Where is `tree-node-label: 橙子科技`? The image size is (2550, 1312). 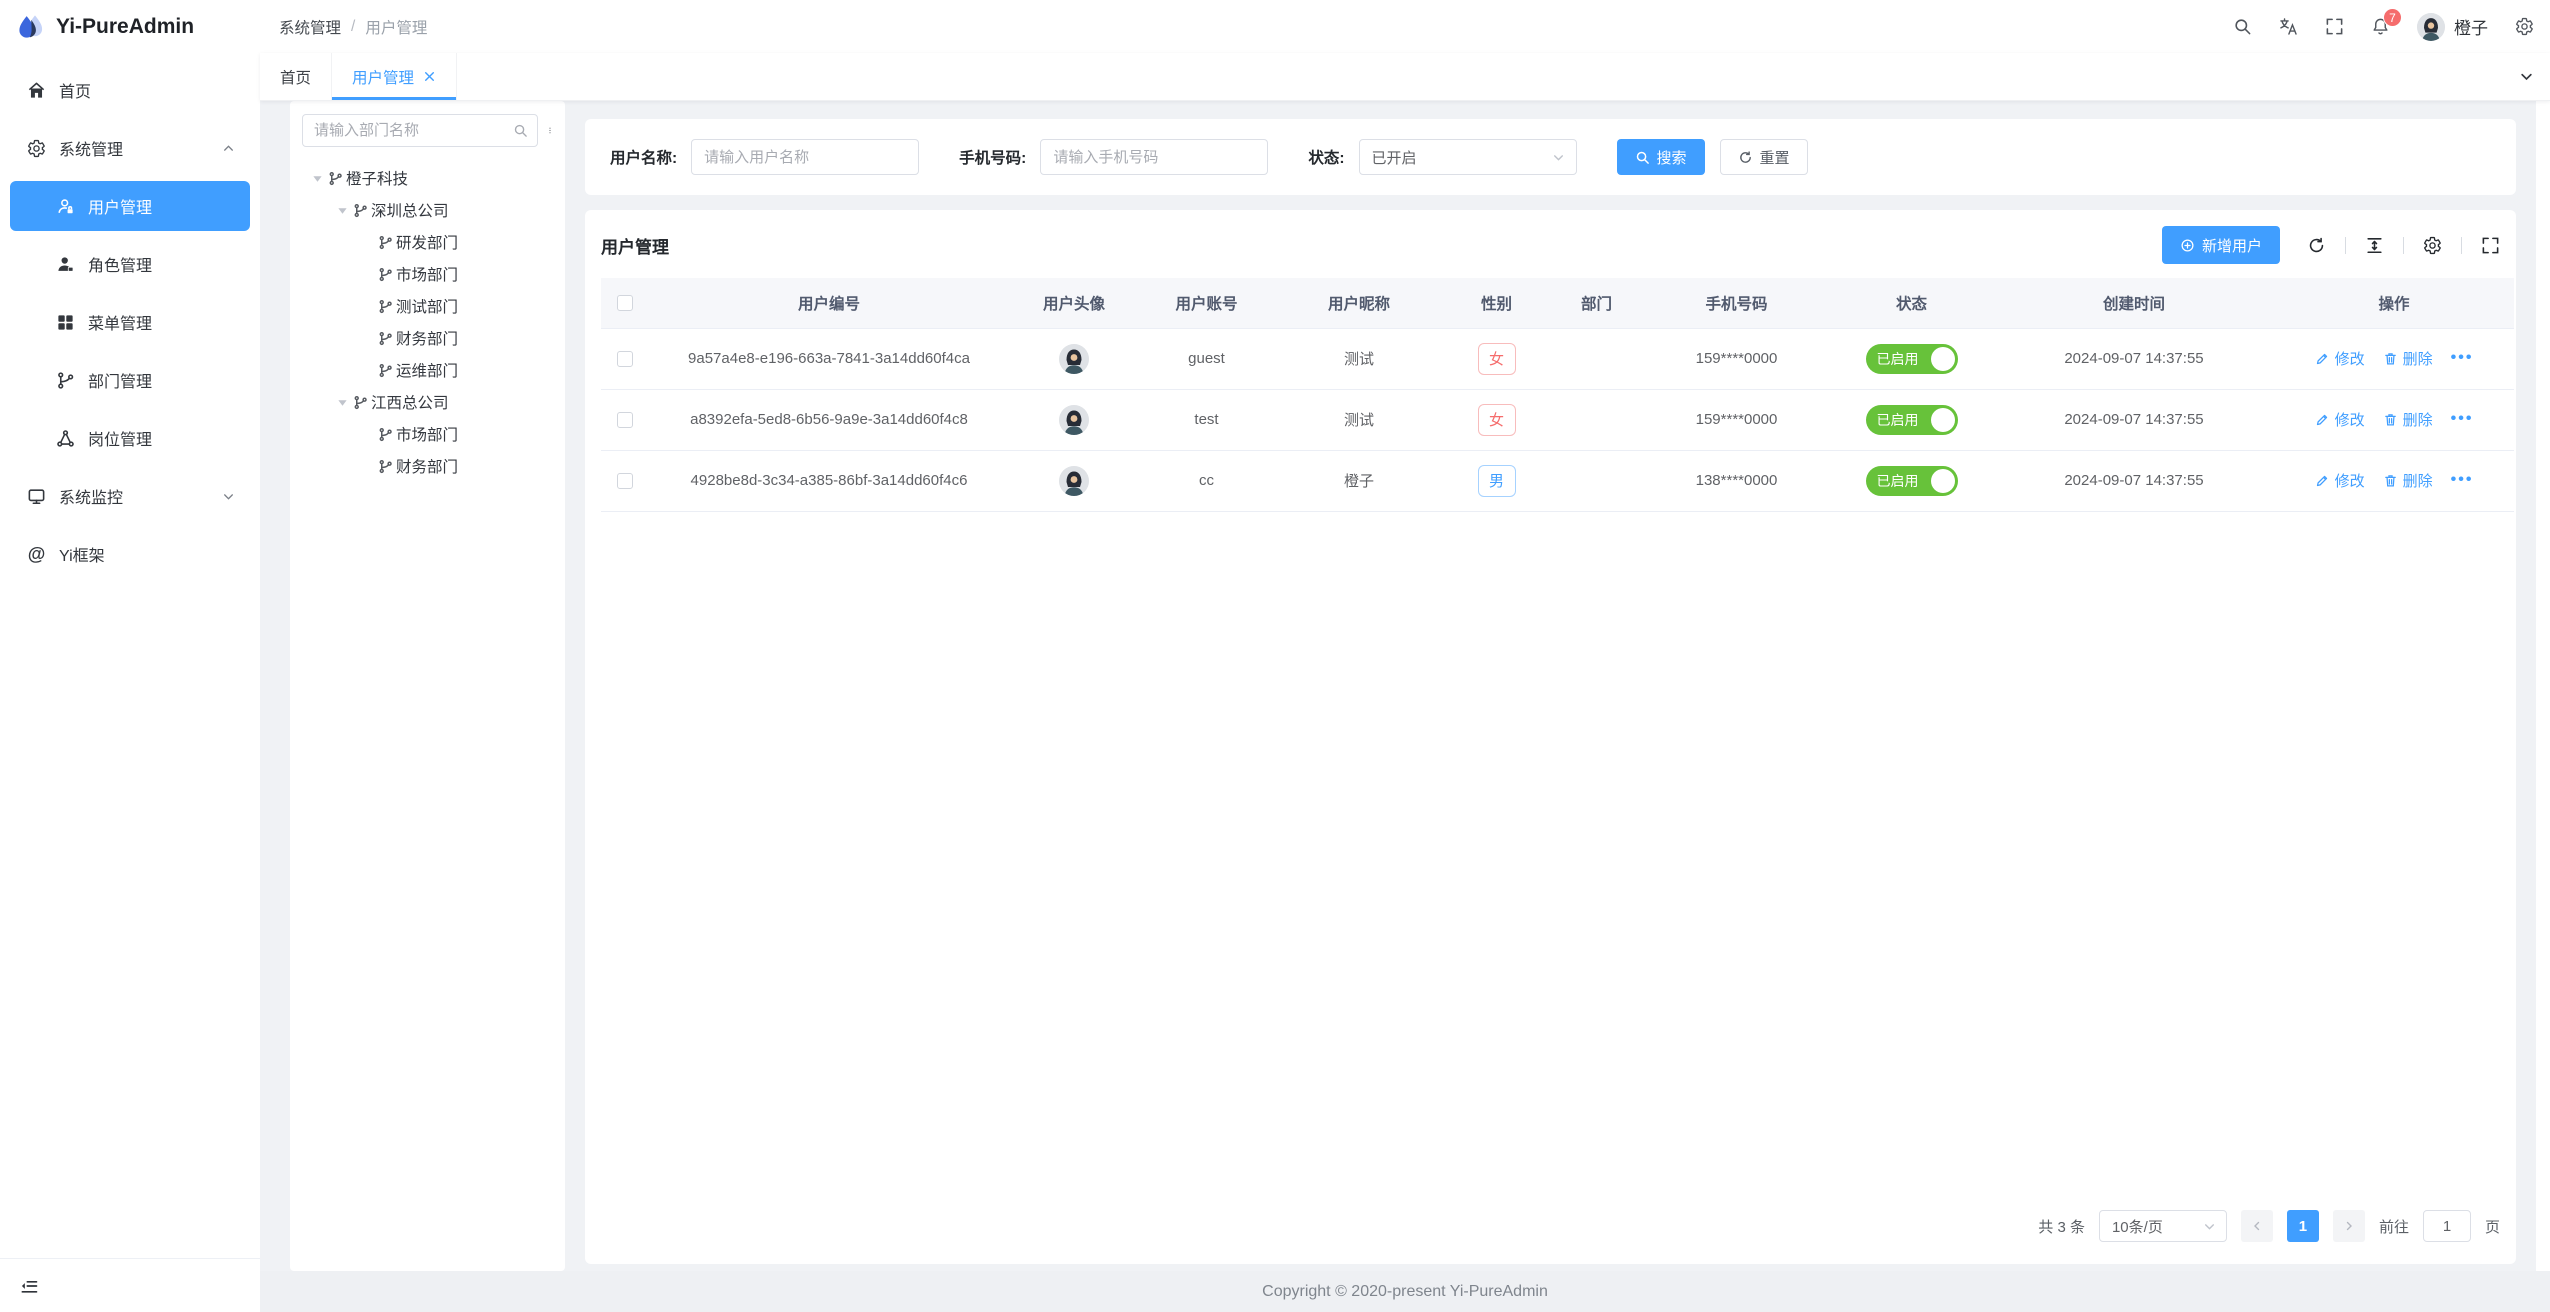 tree-node-label: 橙子科技 is located at coordinates (377, 179).